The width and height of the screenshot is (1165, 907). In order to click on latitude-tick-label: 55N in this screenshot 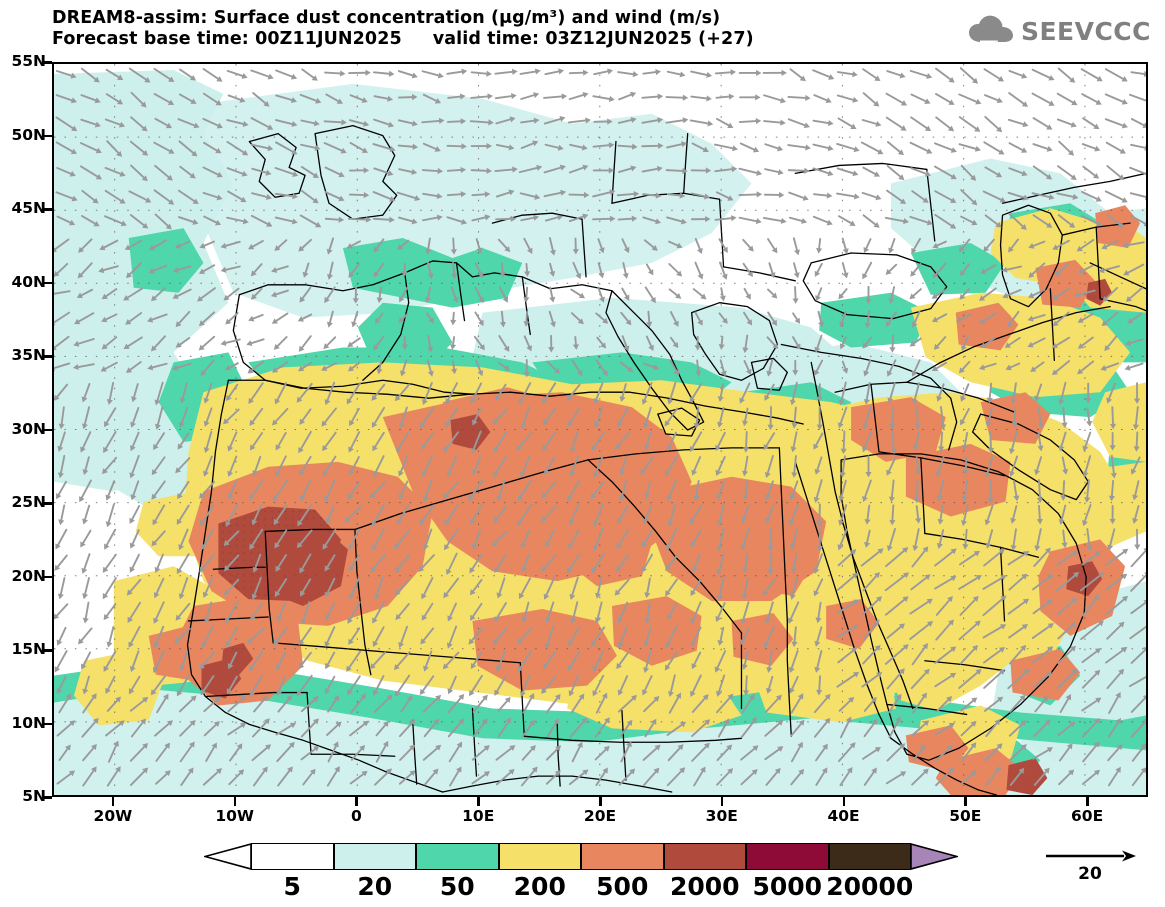, I will do `click(28, 61)`.